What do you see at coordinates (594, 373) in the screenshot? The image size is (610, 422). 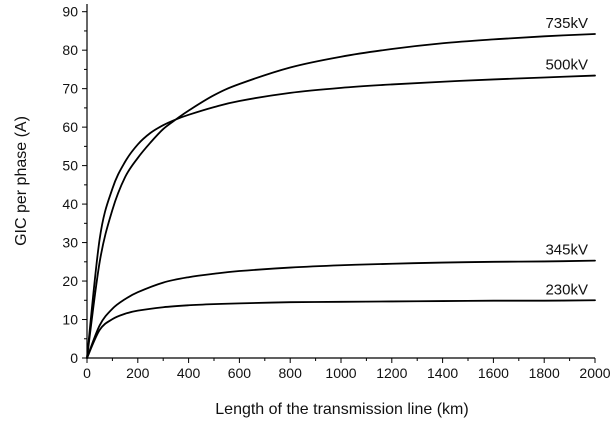 I see `x-tick-label: 2000` at bounding box center [594, 373].